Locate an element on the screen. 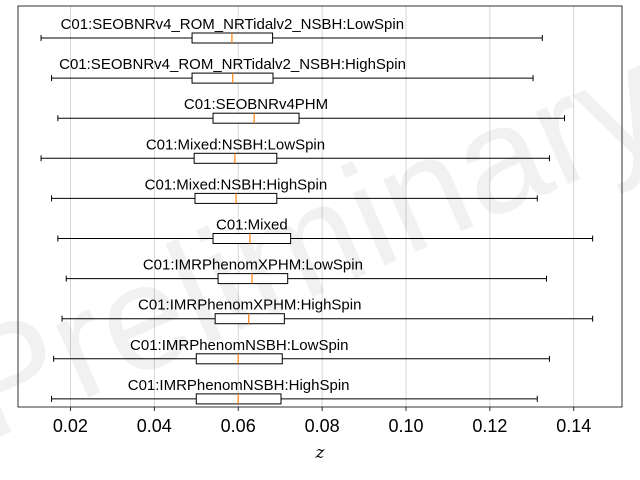 The image size is (640, 480). x-tick-label: 0.04 is located at coordinates (154, 426).